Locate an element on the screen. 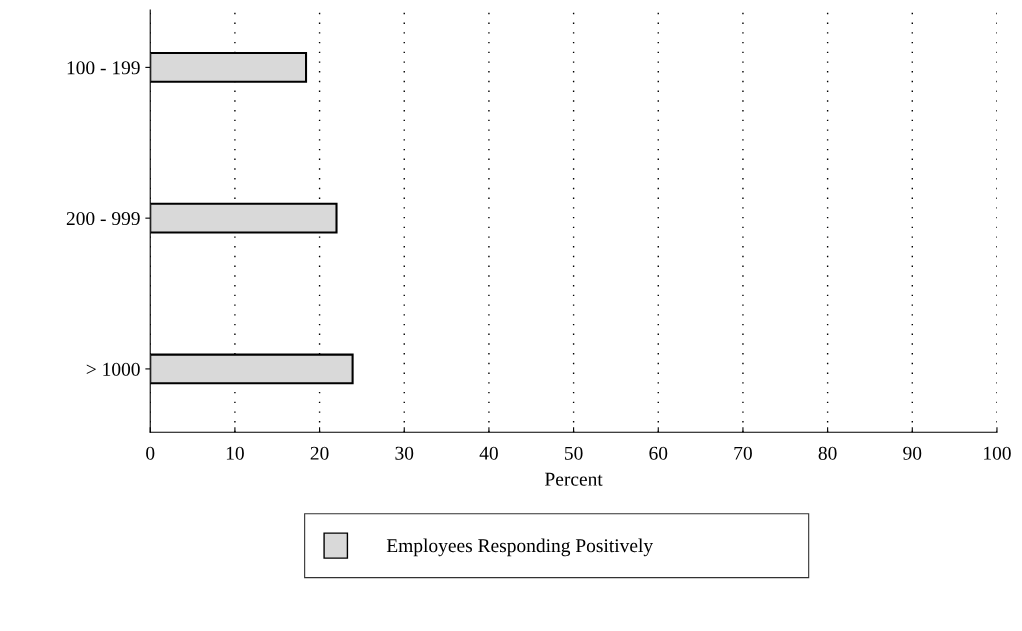 The image size is (1022, 631). x-tick-label: 80 is located at coordinates (827, 453).